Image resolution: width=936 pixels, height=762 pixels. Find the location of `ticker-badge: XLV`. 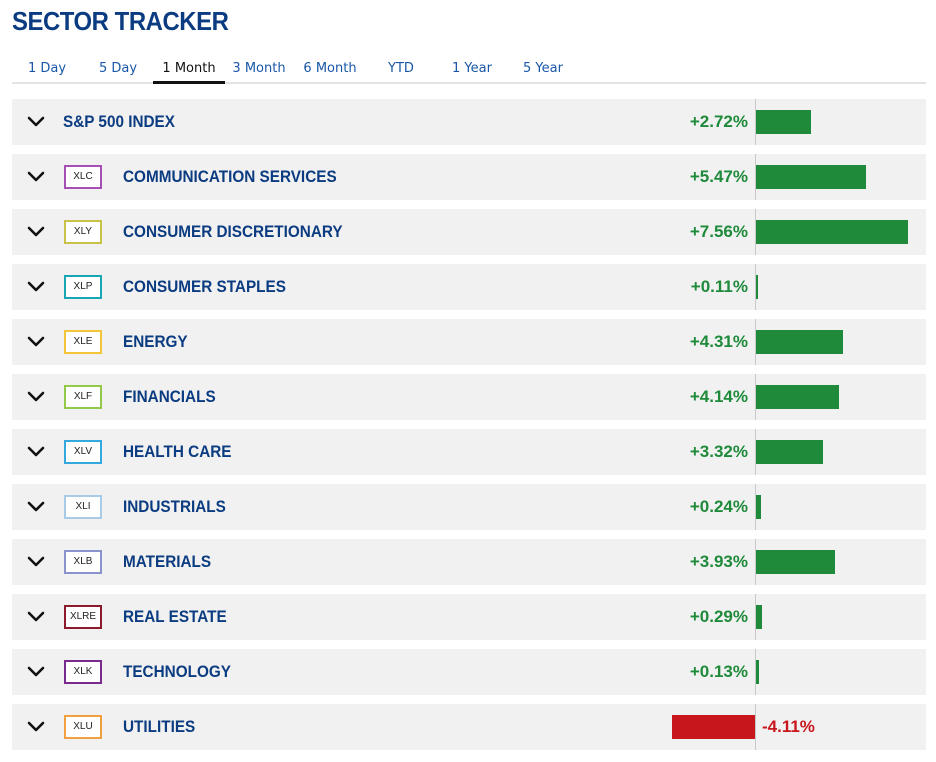

ticker-badge: XLV is located at coordinates (83, 452).